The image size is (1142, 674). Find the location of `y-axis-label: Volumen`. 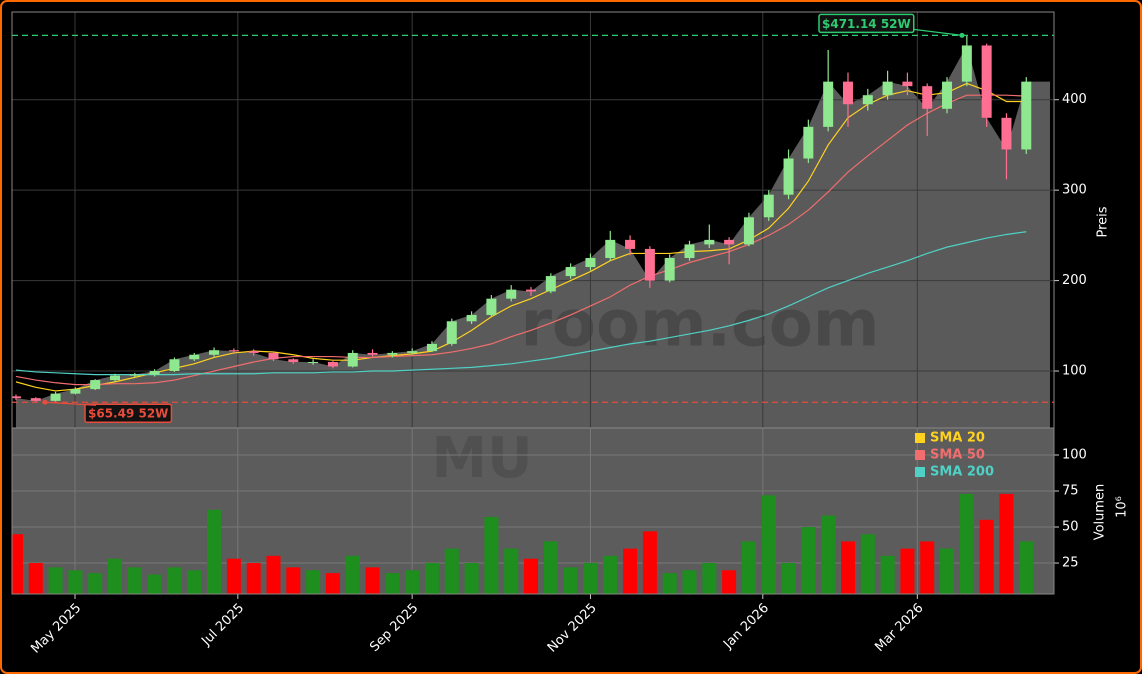

y-axis-label: Volumen is located at coordinates (1100, 512).